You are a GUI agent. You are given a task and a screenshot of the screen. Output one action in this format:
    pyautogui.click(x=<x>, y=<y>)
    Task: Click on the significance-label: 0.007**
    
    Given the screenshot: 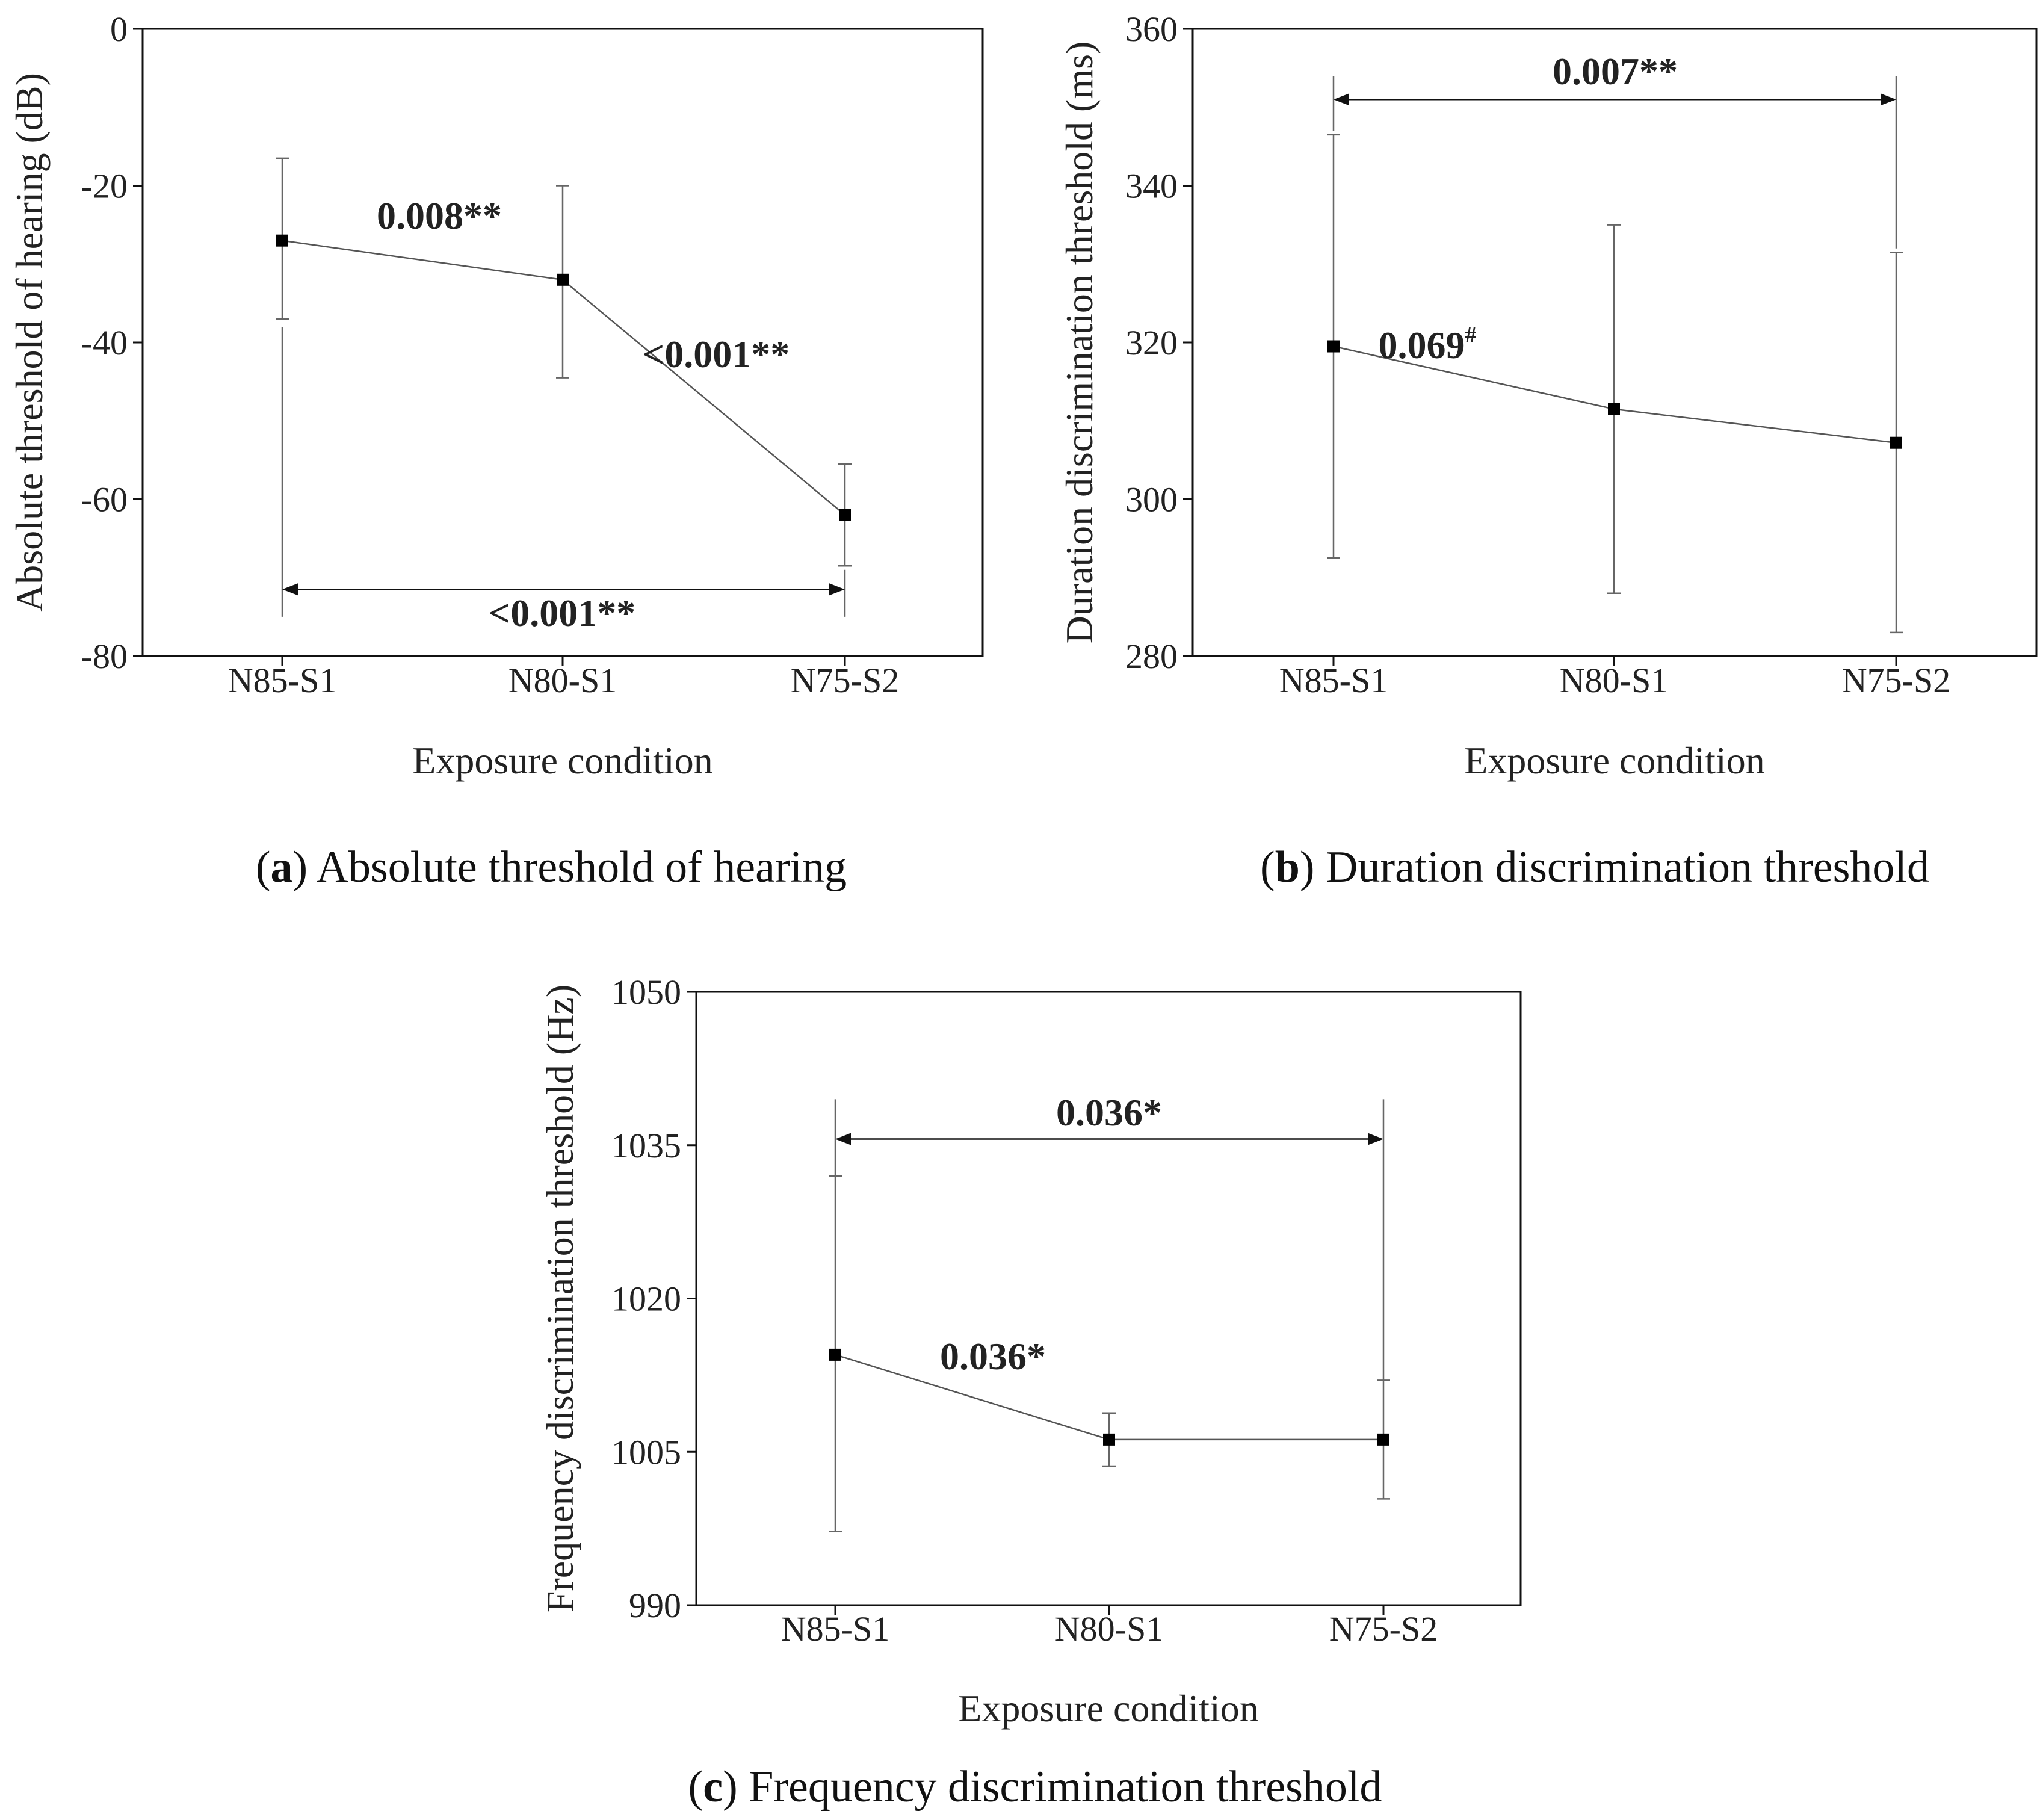 What is the action you would take?
    pyautogui.click(x=1615, y=72)
    